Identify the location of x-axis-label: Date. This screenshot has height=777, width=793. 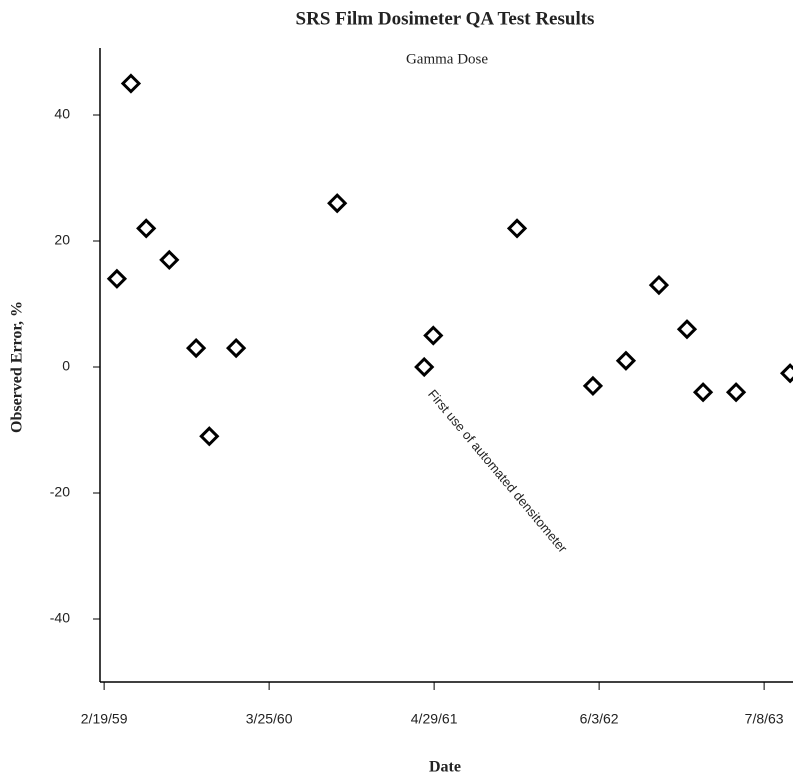
(445, 767).